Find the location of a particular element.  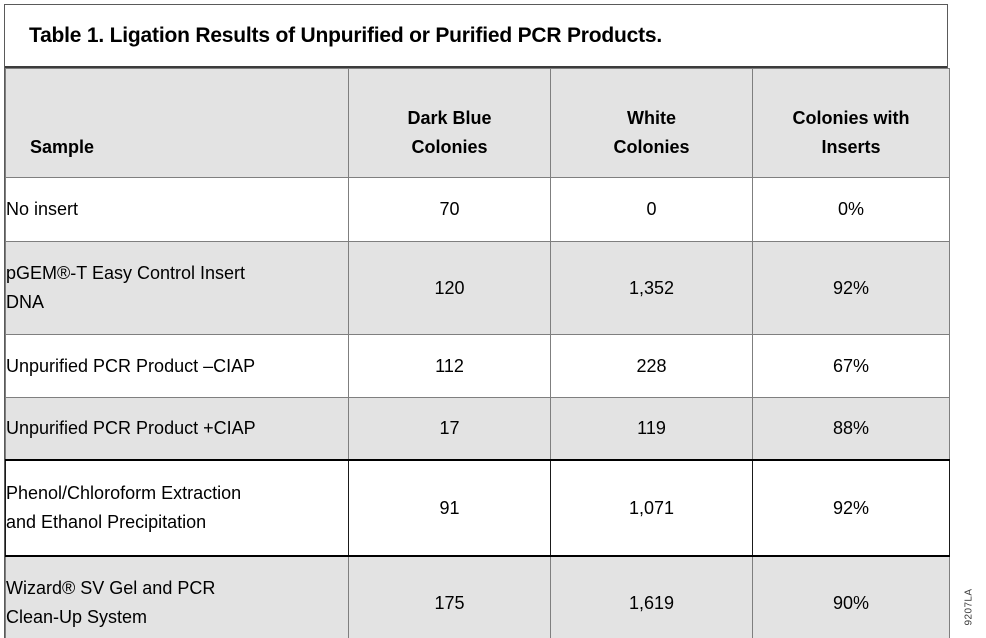

table-row-unpurified-minus-ciap: Unpurified PCR Product –CIAP 112 228 67% is located at coordinates (477, 366).